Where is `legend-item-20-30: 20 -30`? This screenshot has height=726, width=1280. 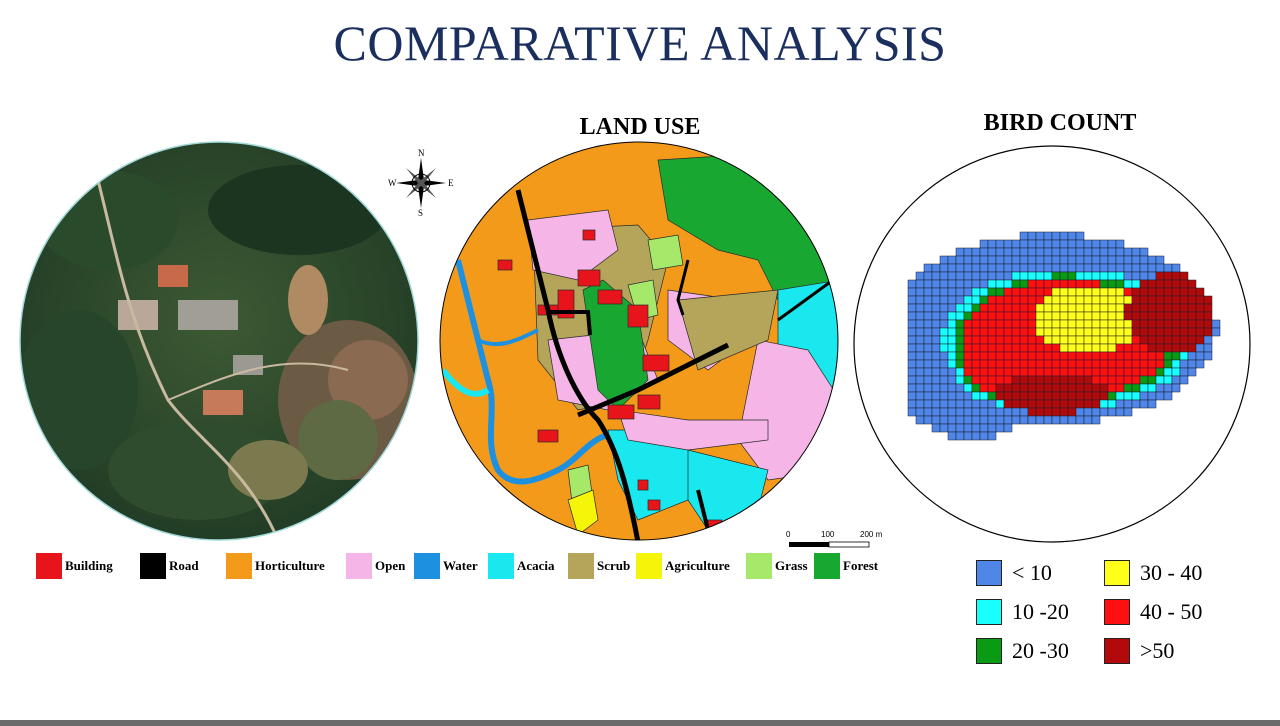
legend-item-20-30: 20 -30 is located at coordinates (1022, 651).